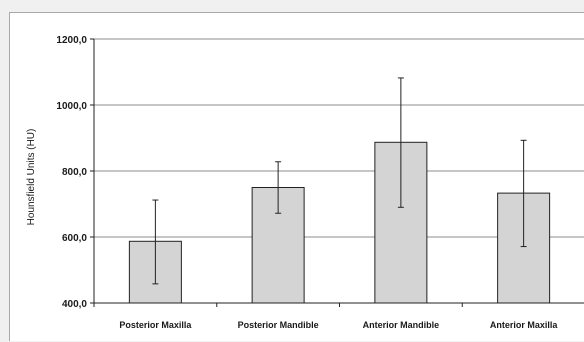 Image resolution: width=584 pixels, height=342 pixels. What do you see at coordinates (71, 40) in the screenshot?
I see `y-tick-label: 1200,0` at bounding box center [71, 40].